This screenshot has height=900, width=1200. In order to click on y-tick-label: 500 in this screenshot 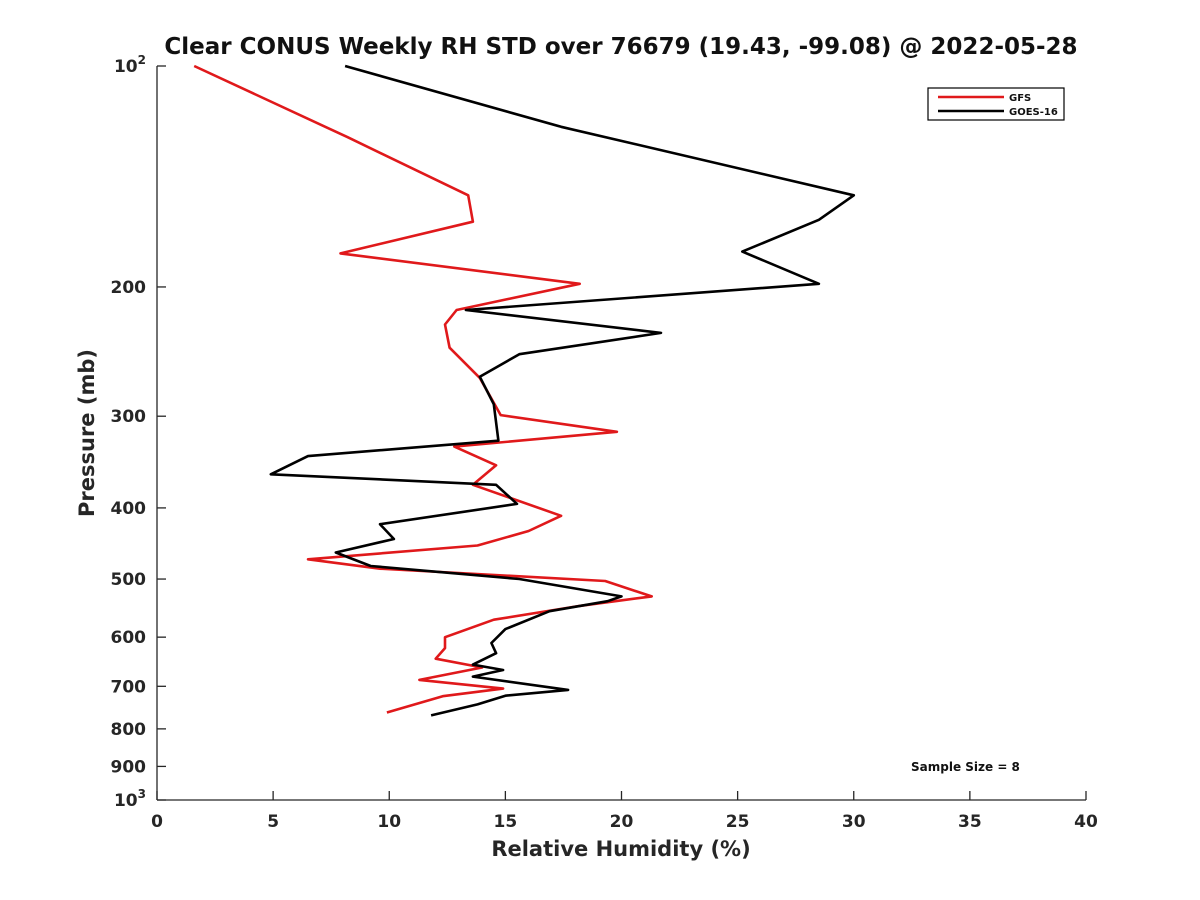, I will do `click(129, 580)`.